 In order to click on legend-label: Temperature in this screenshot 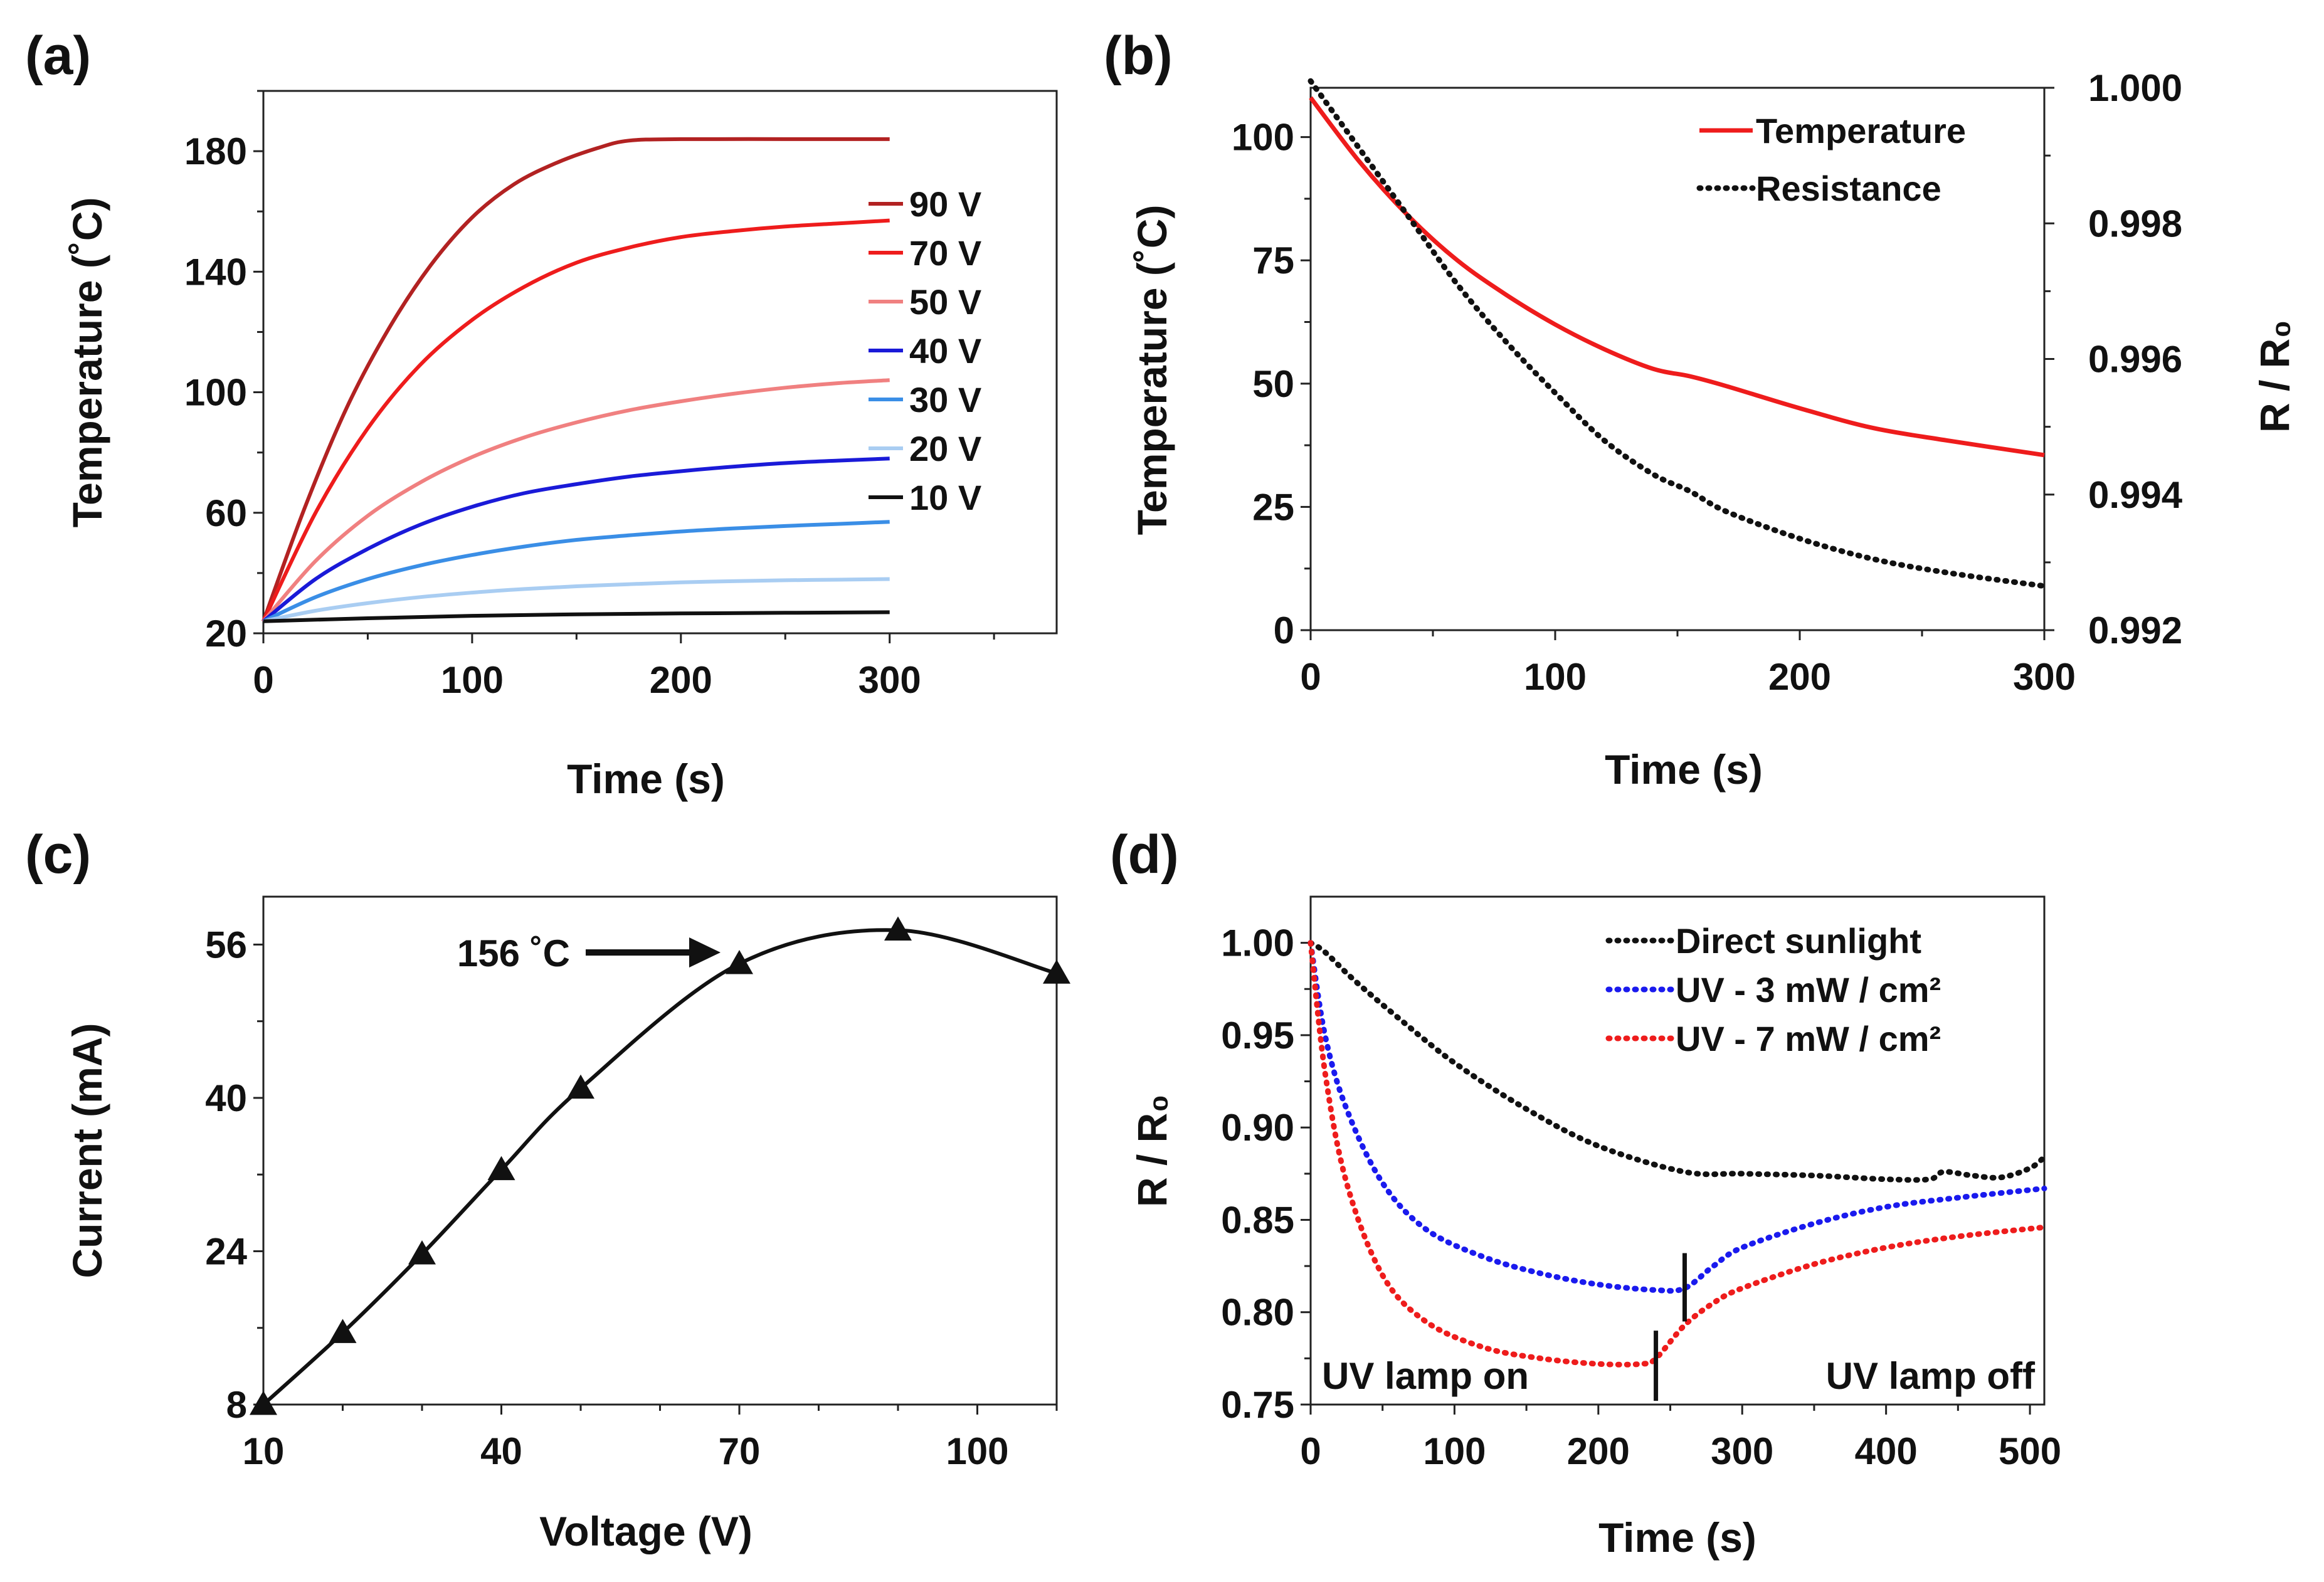, I will do `click(1861, 130)`.